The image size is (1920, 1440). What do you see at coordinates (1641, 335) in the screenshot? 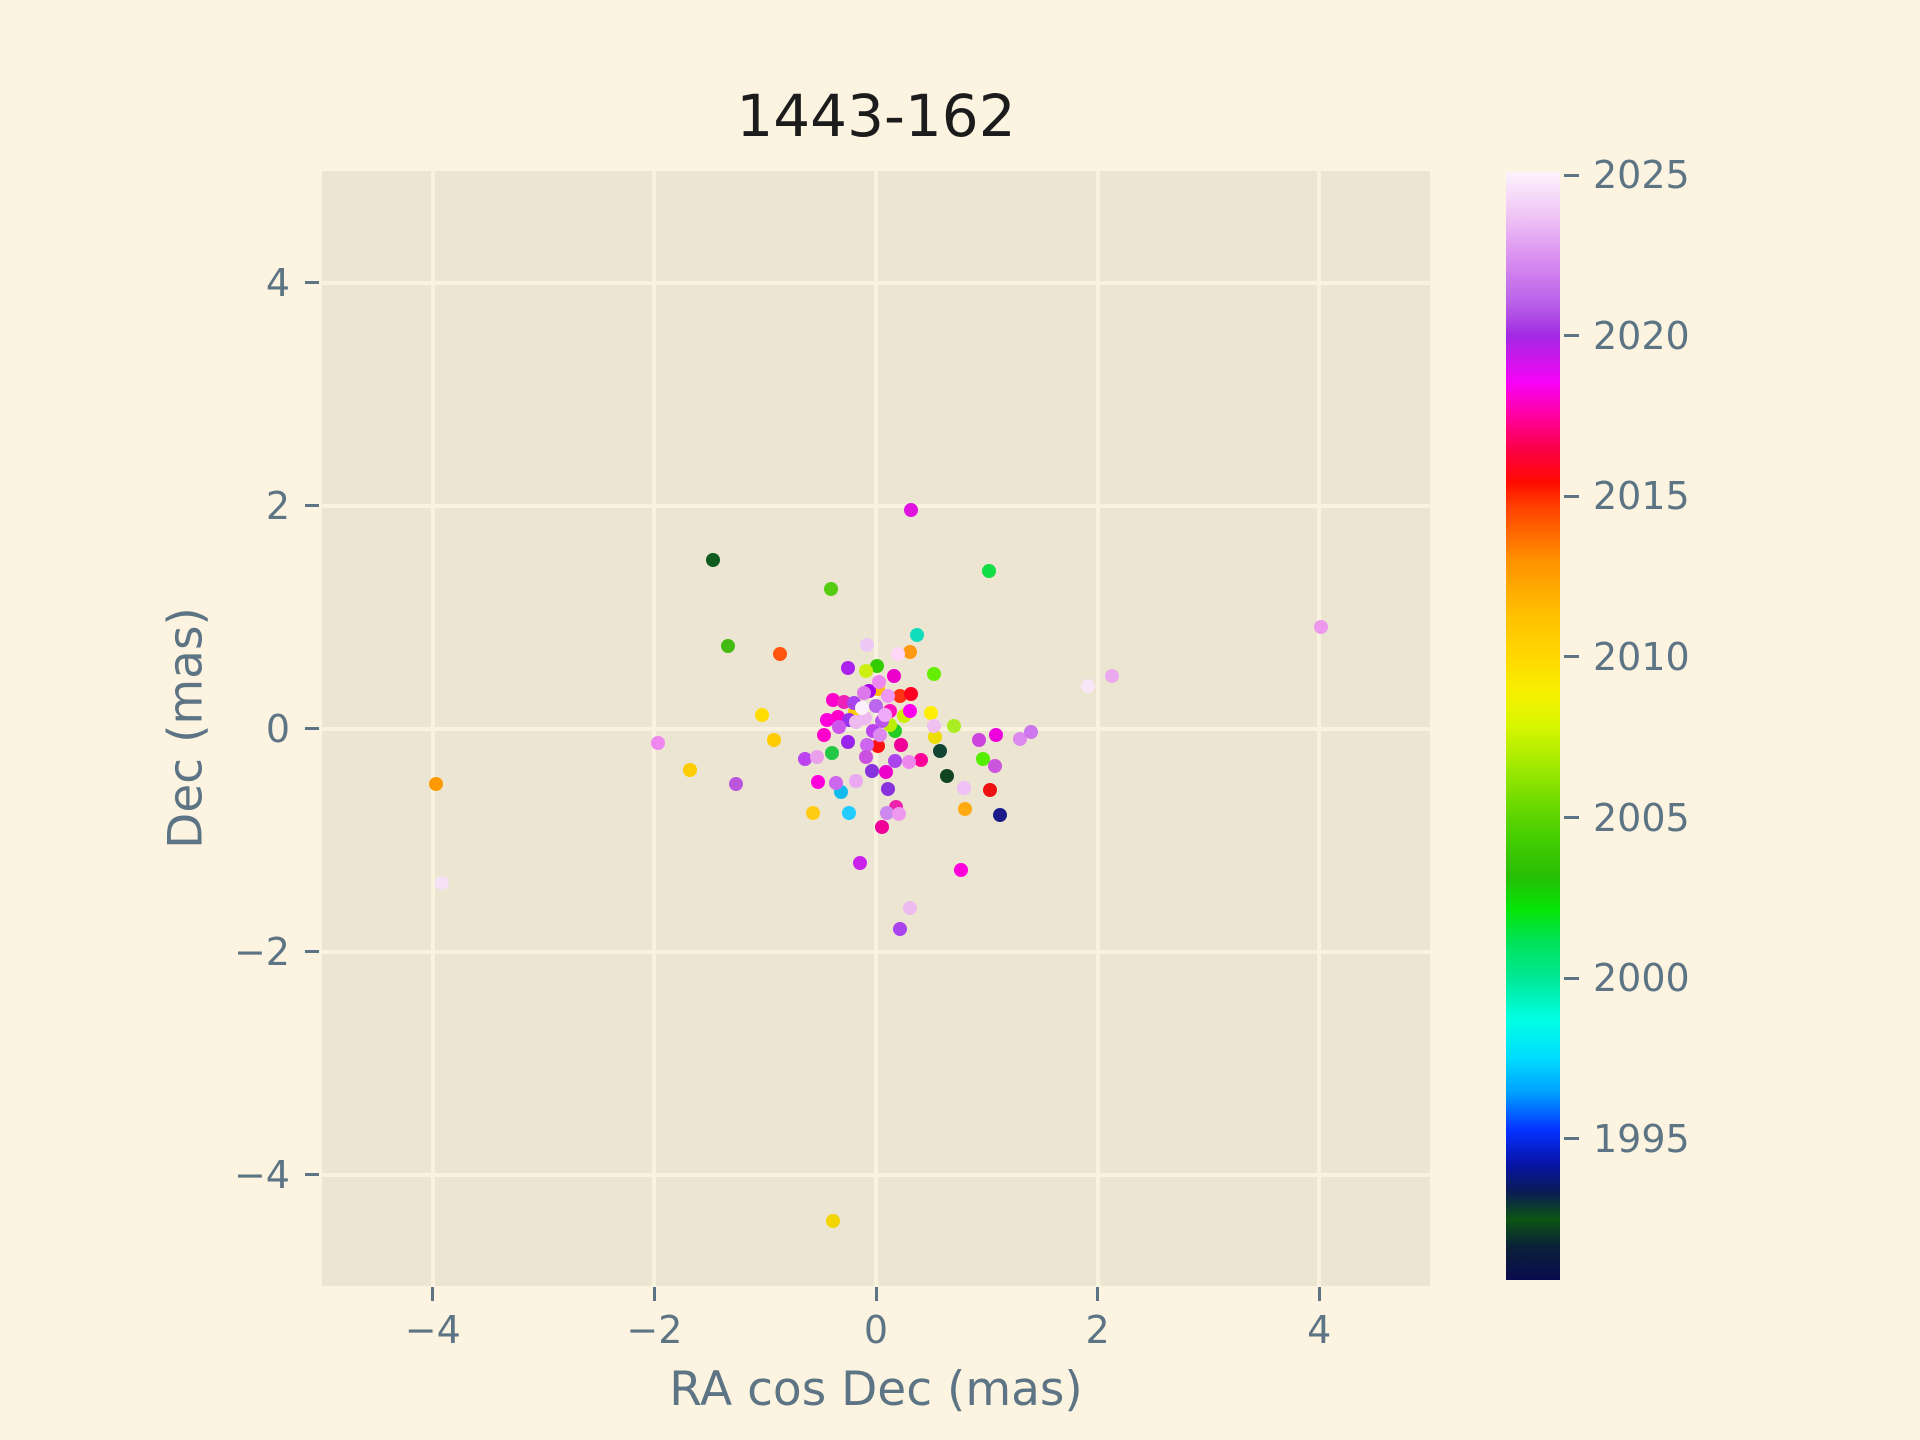
I see `colorbar-tick-label: 2020` at bounding box center [1641, 335].